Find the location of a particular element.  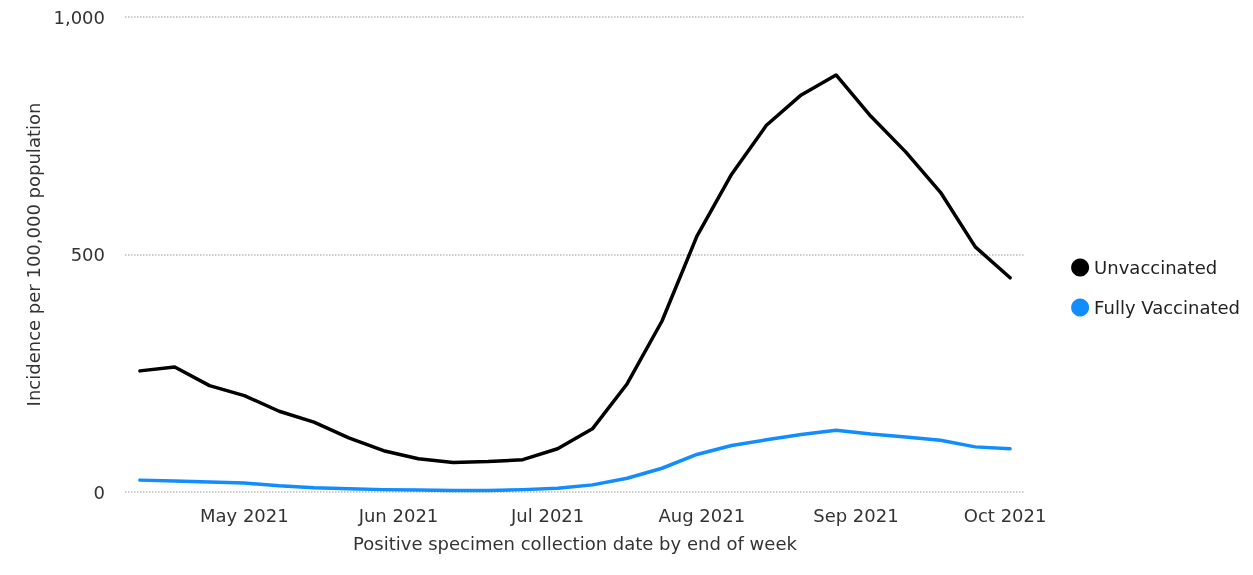

x-axis-title: Positive specimen collection date by end of week is located at coordinates (575, 543).